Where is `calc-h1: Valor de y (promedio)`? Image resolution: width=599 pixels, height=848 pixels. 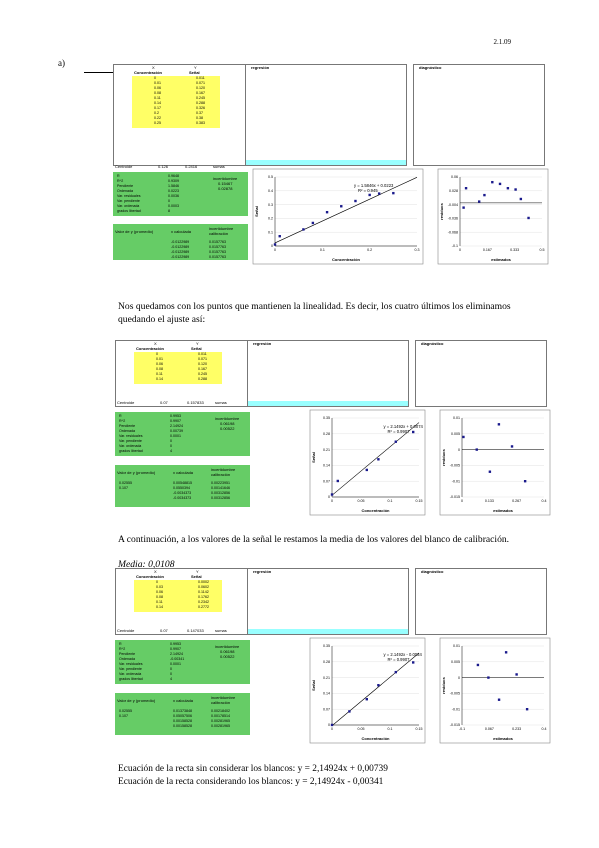
calc-h1: Valor de y (promedio) is located at coordinates (136, 472).